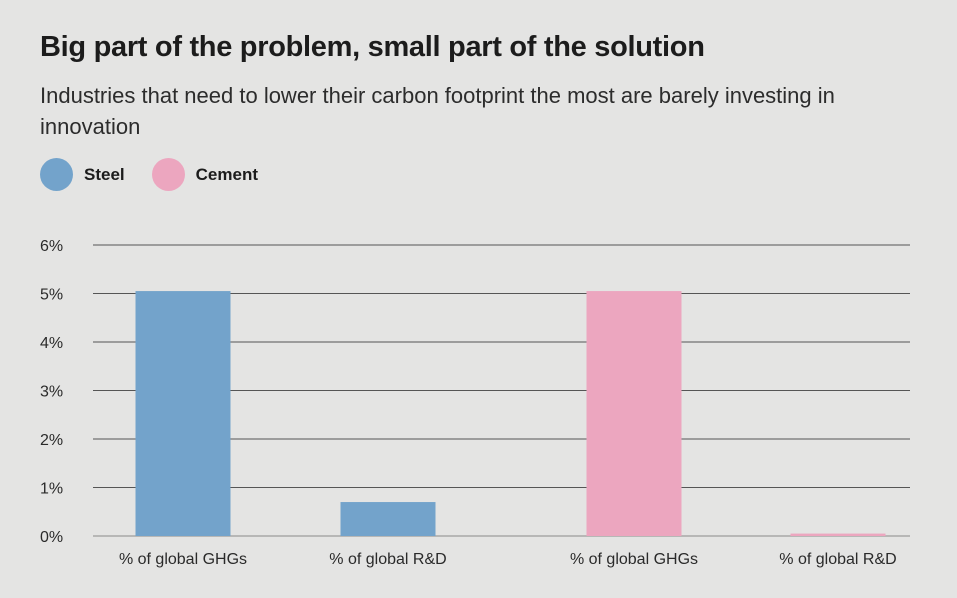 The height and width of the screenshot is (598, 957). I want to click on y-tick-label: 4%, so click(51, 343).